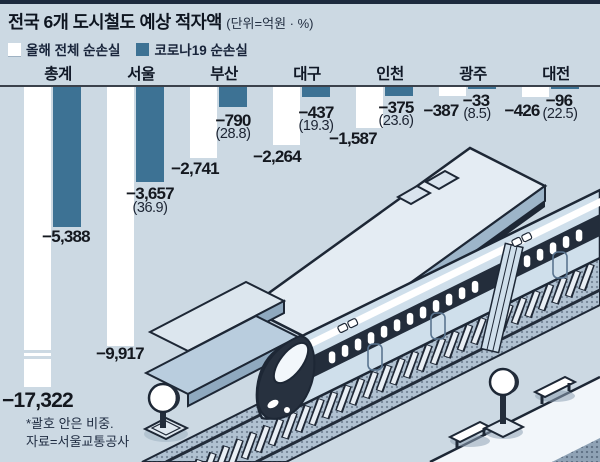  I want to click on category-label-4: 대구, so click(307, 74).